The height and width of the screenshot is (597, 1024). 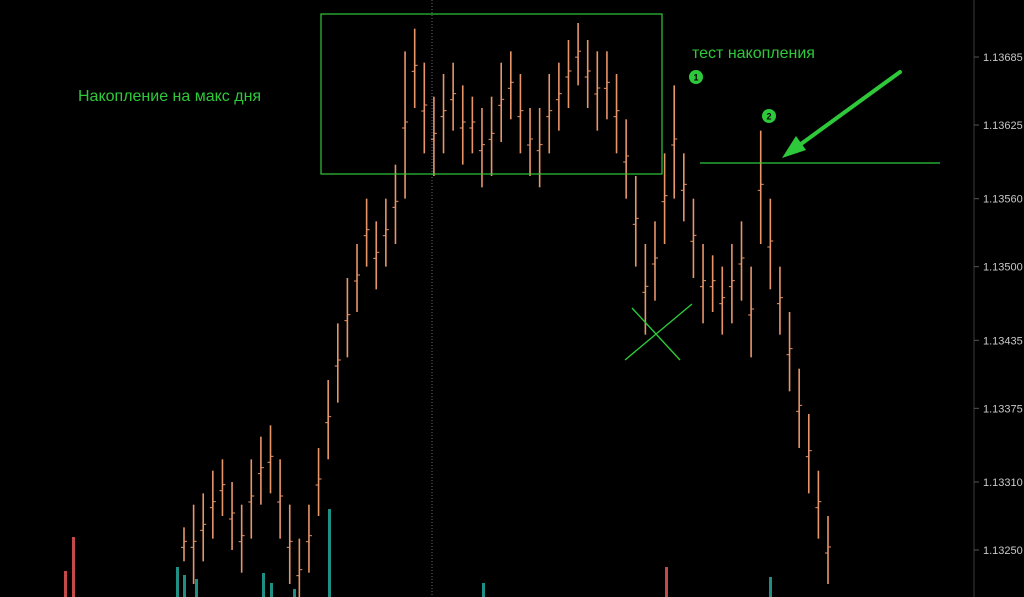 What do you see at coordinates (491, 94) in the screenshot?
I see `accumulation-box` at bounding box center [491, 94].